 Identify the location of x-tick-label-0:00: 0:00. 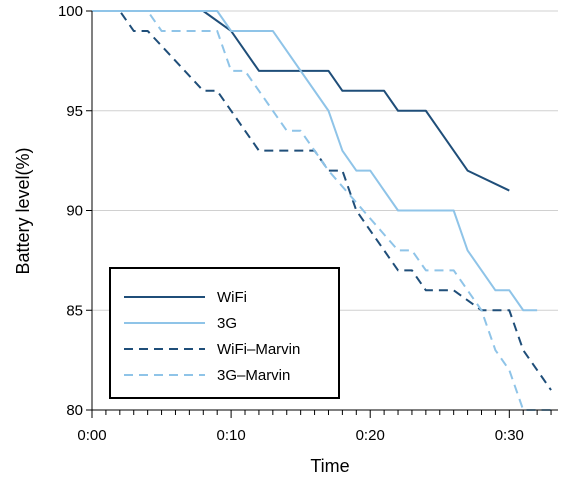
(91, 435).